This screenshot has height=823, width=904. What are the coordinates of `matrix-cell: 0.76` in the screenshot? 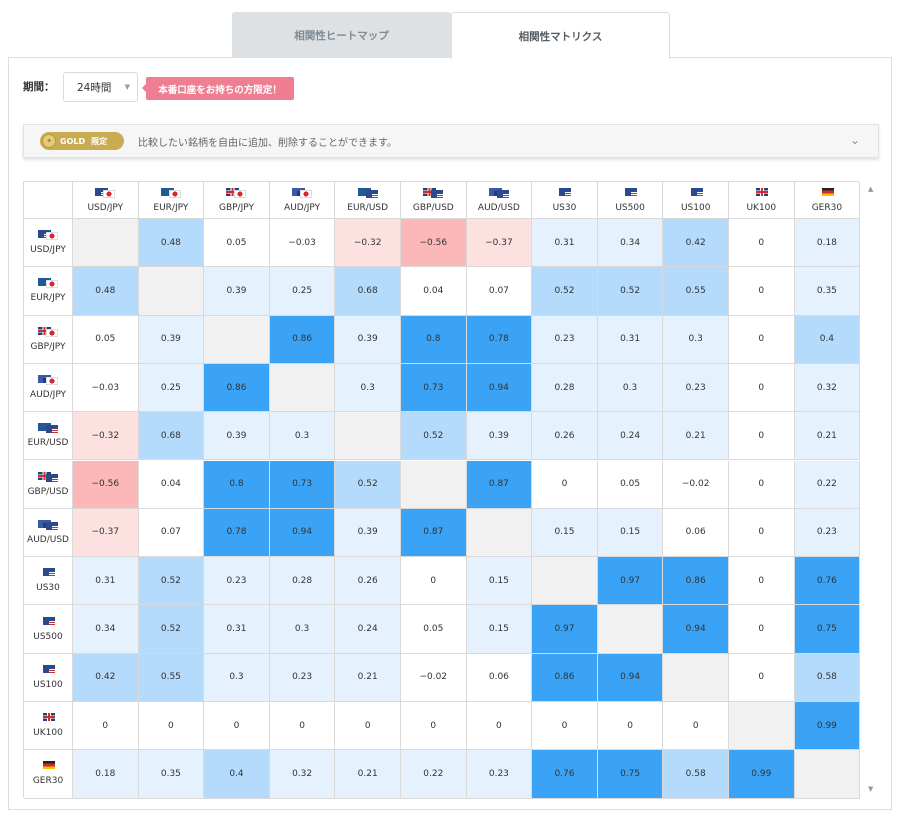 It's located at (827, 581).